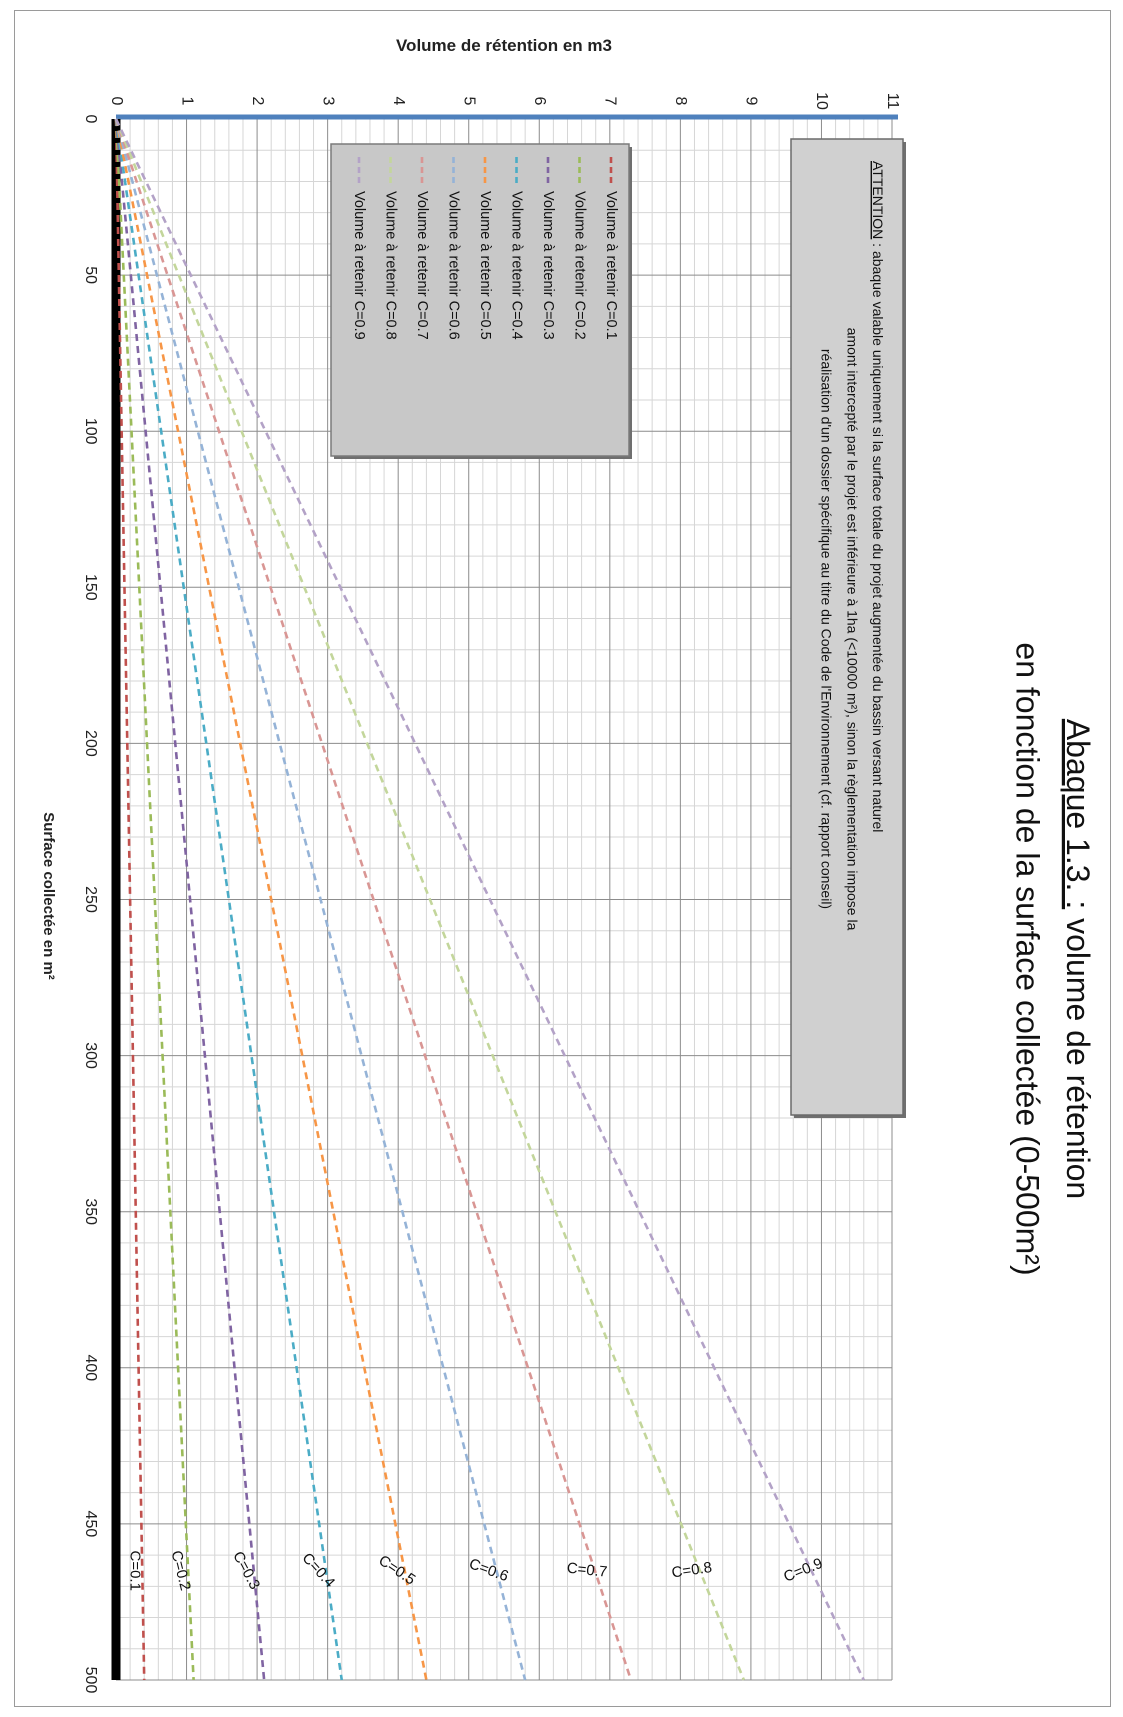  What do you see at coordinates (692, 1570) in the screenshot?
I see `series-label-c08: C=0.8` at bounding box center [692, 1570].